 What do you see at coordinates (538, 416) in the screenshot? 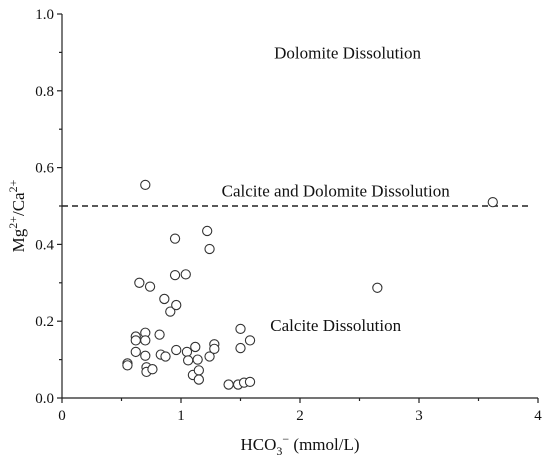
I see `x-tick-label: 4` at bounding box center [538, 416].